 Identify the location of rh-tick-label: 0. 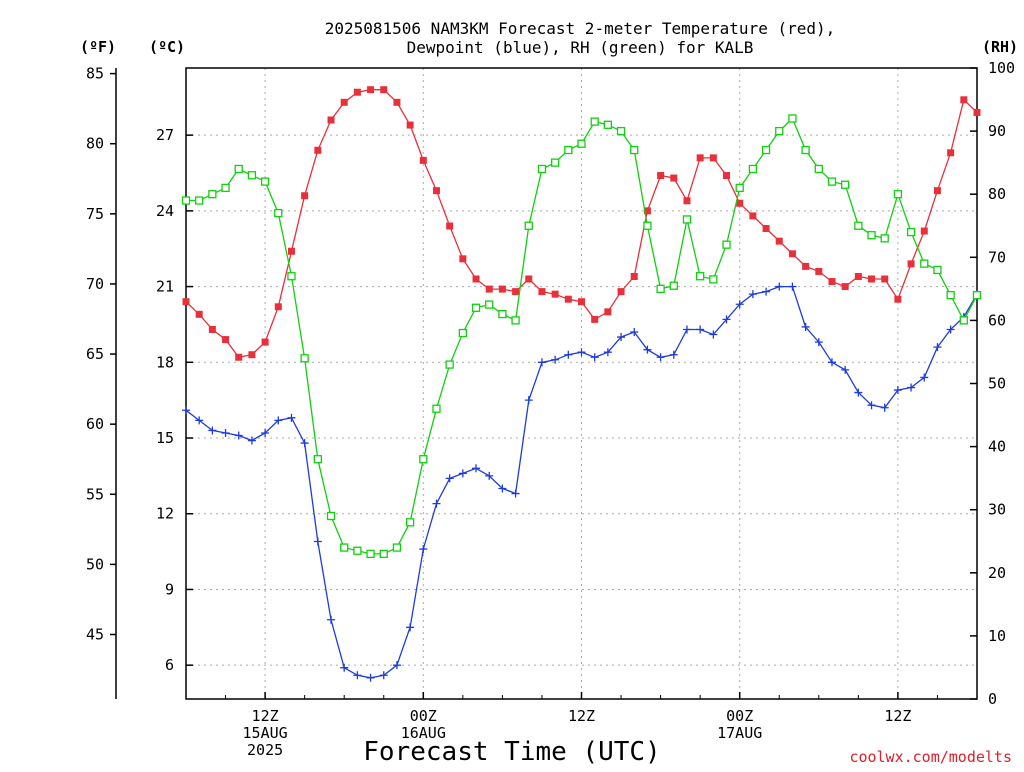
(992, 699).